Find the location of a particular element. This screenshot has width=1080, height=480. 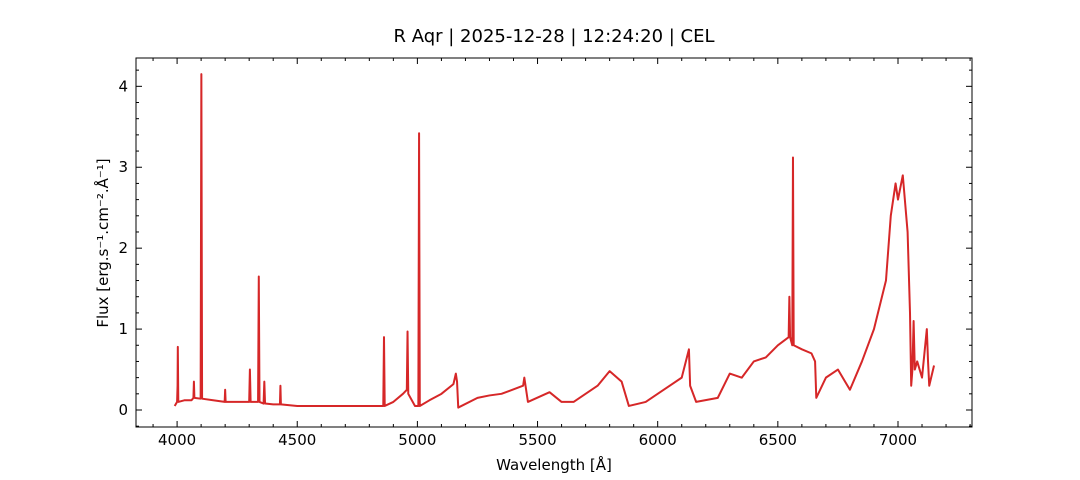

x-tick-label: 4500 is located at coordinates (297, 440).